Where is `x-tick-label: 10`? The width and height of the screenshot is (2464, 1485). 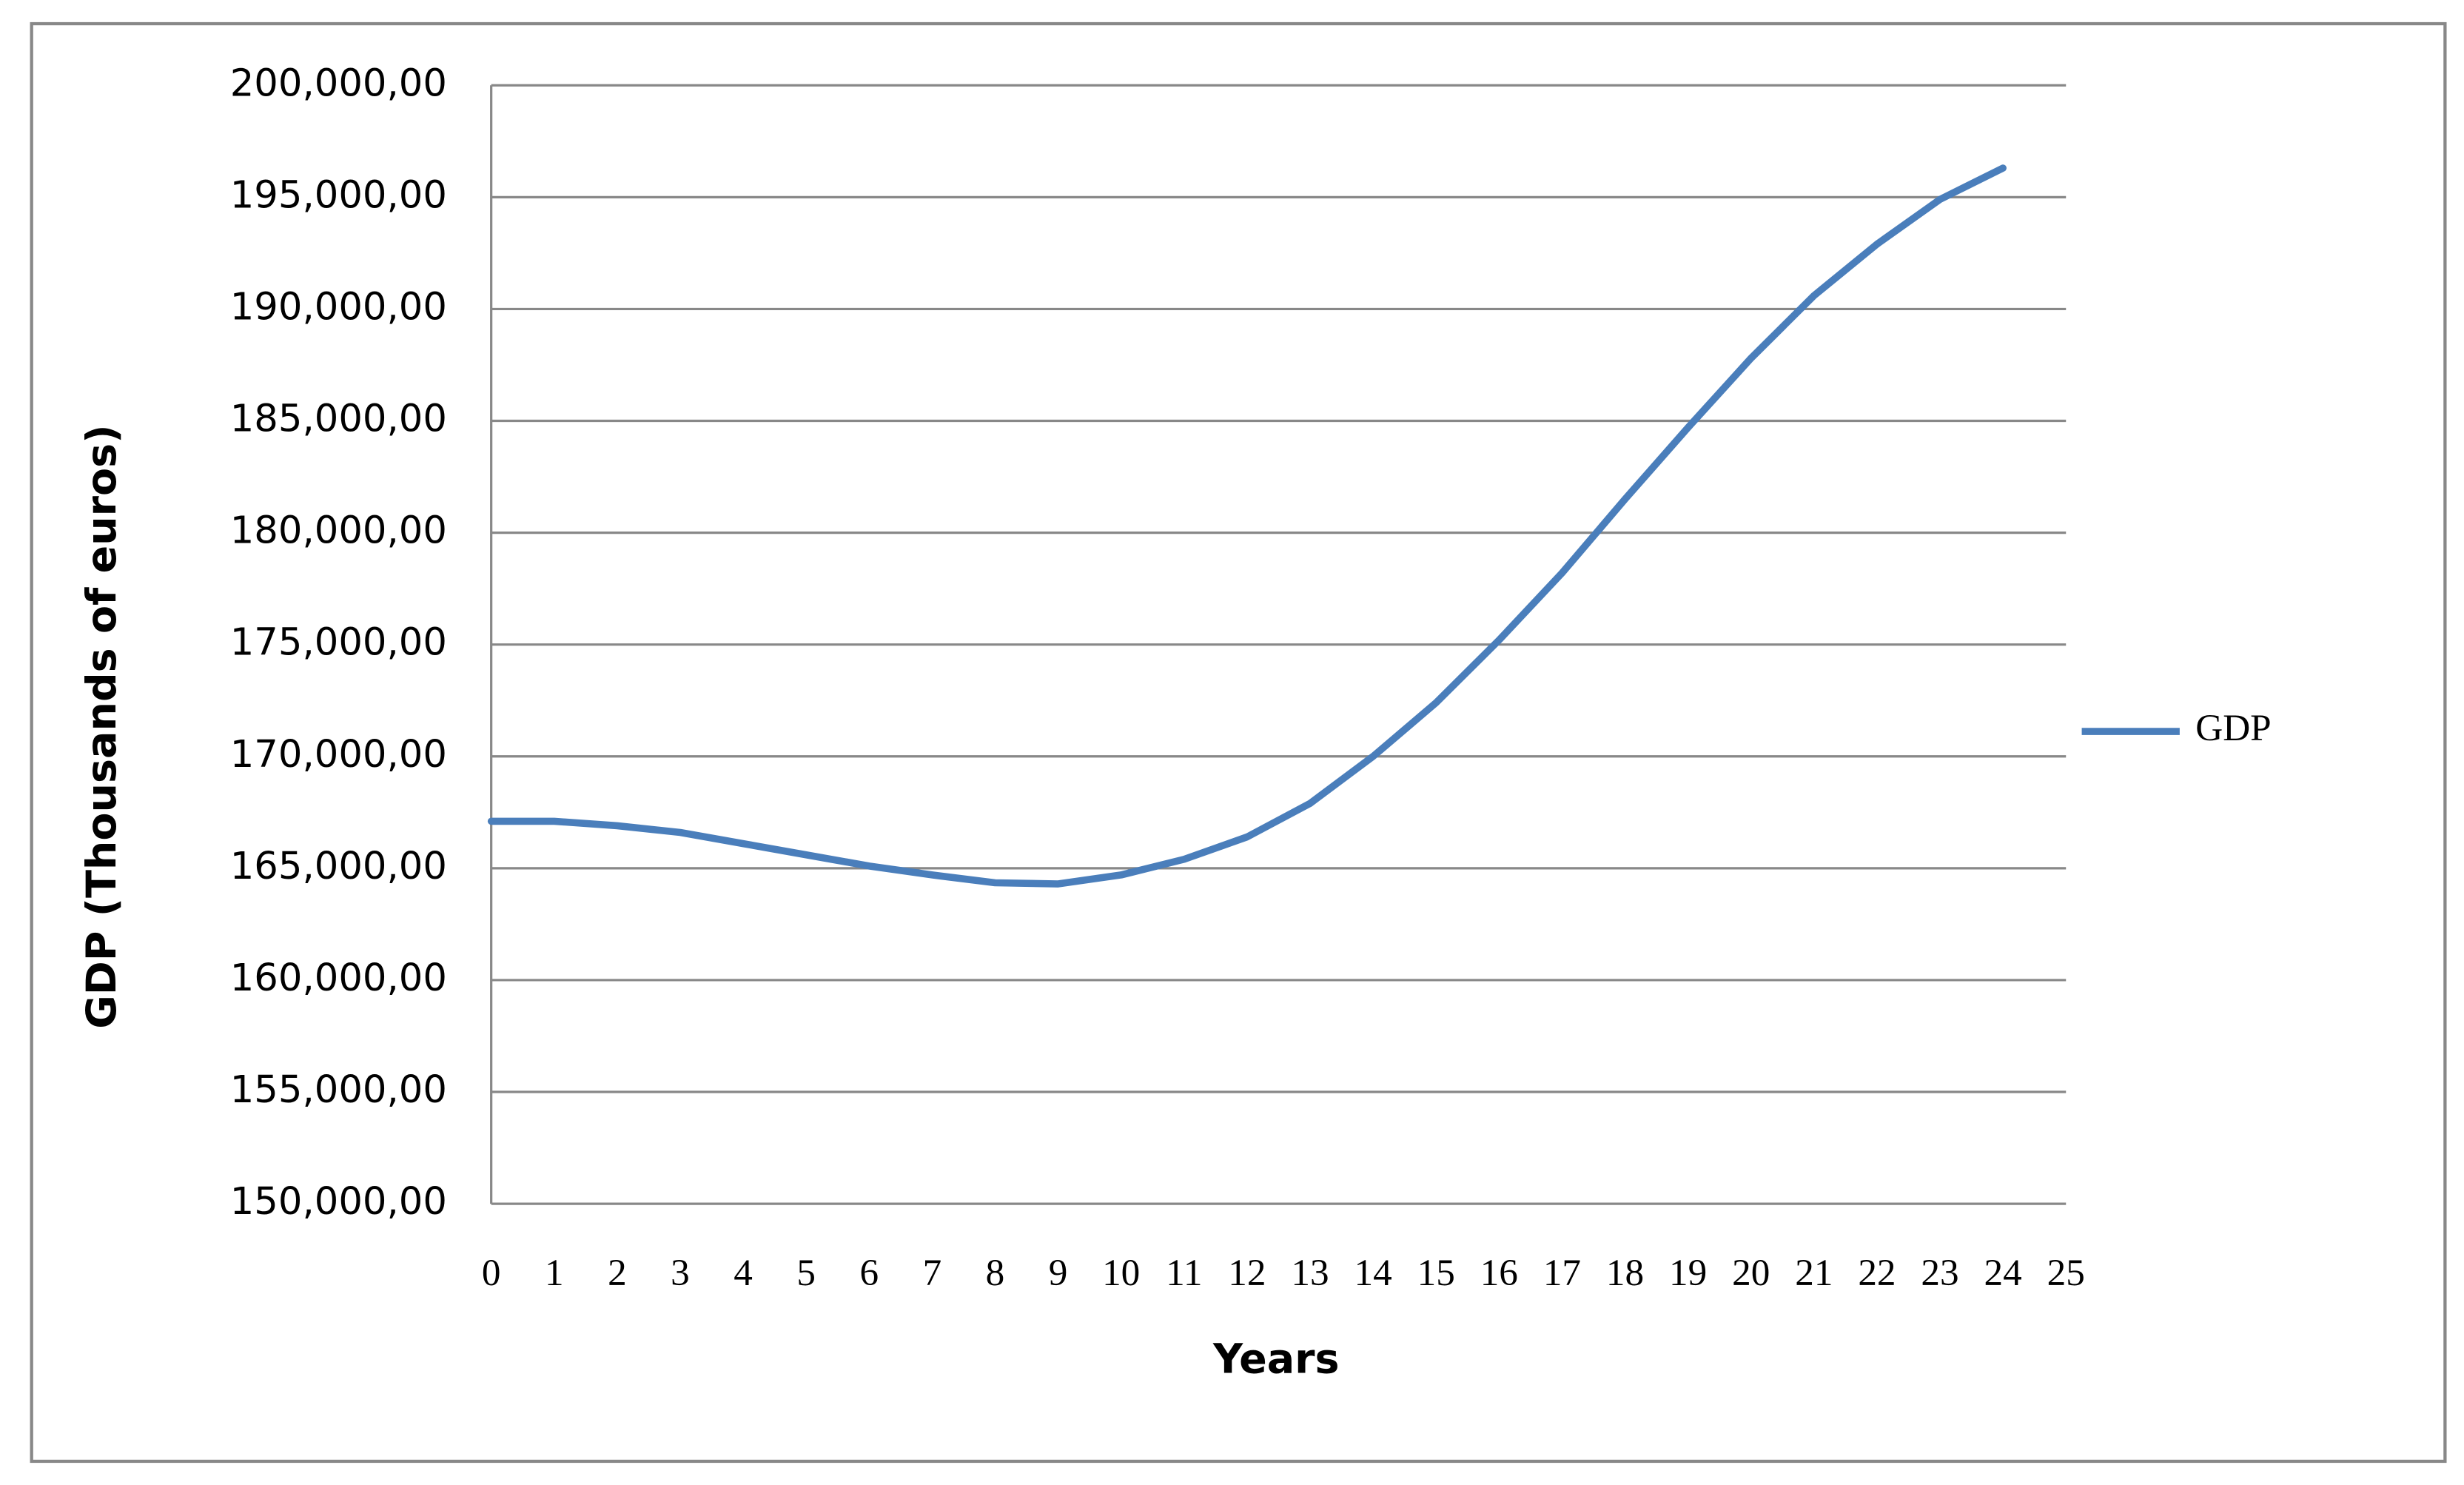
x-tick-label: 10 is located at coordinates (1121, 1273).